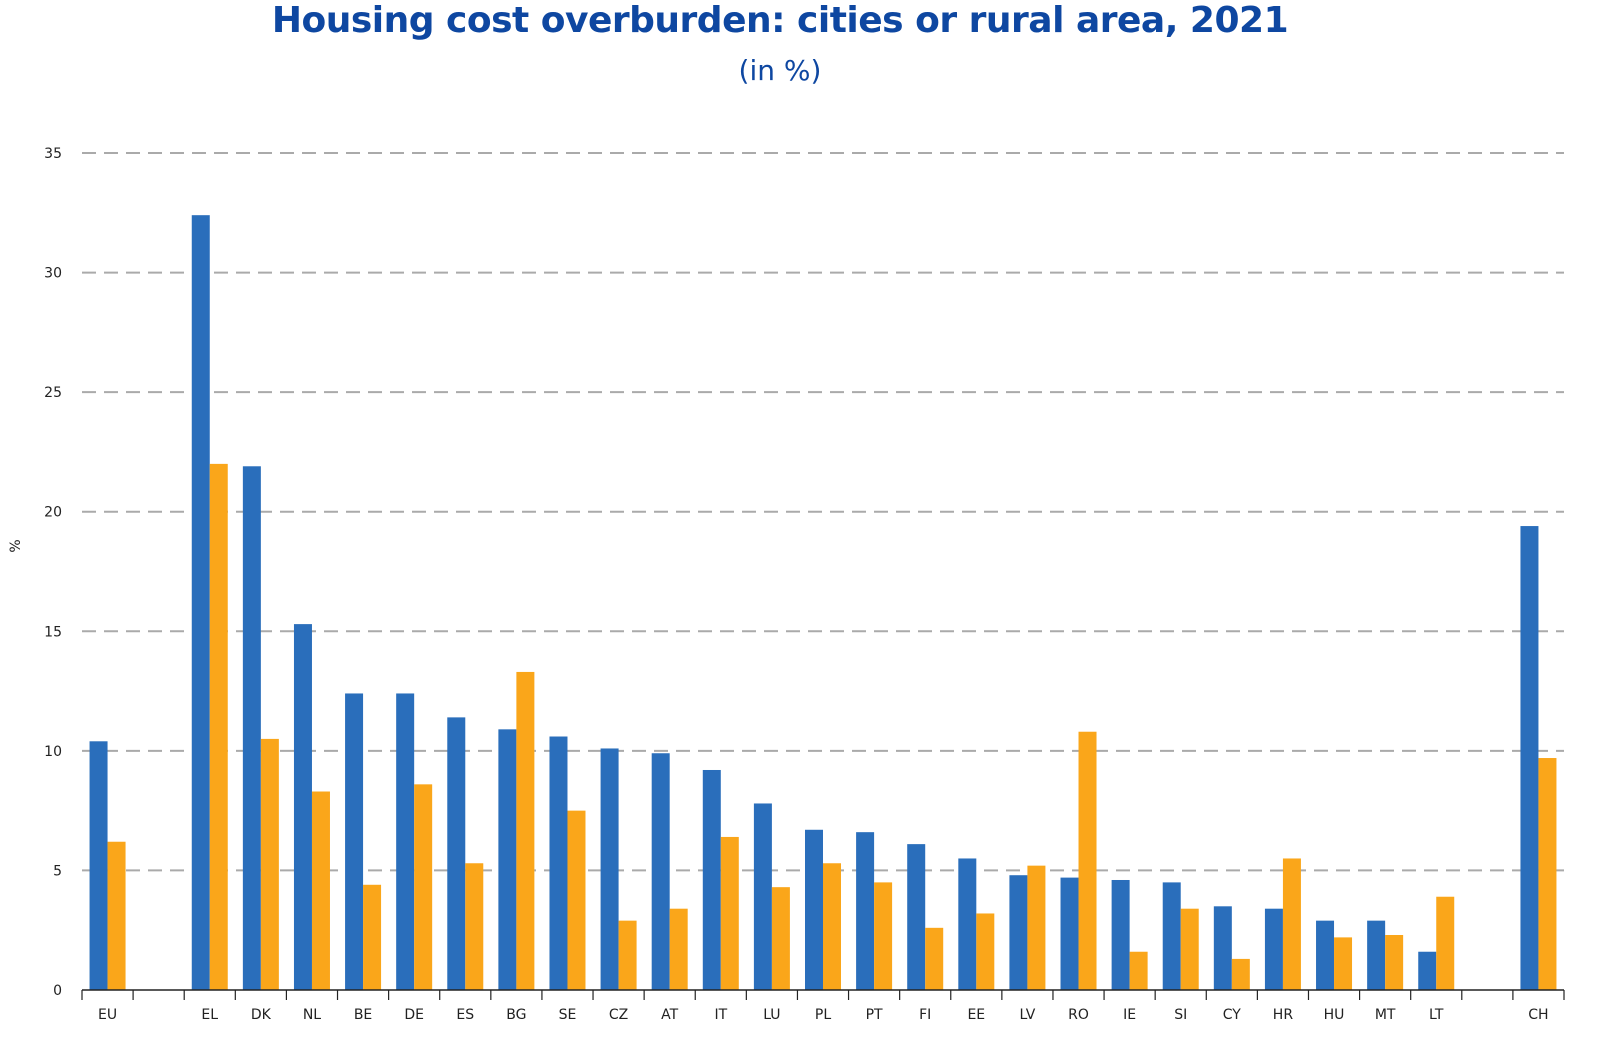 This screenshot has width=1600, height=1052. Describe the element at coordinates (1273, 949) in the screenshot. I see `bar-series-1-HR` at that location.